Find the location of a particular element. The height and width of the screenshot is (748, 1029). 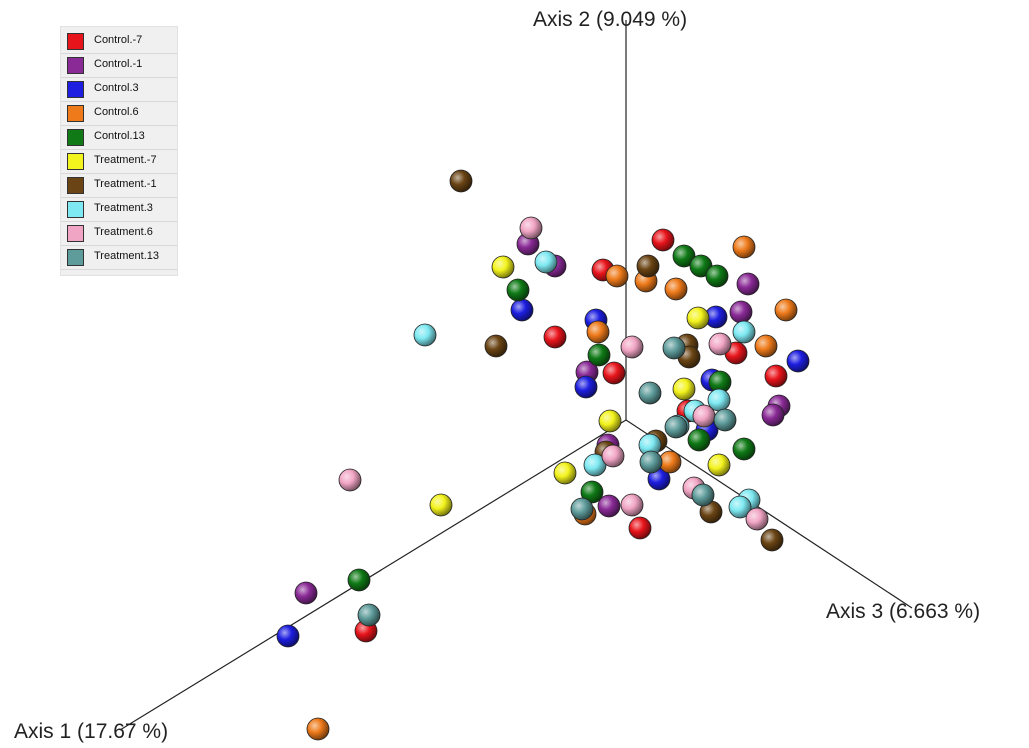

legend-item: Treatment.-1 is located at coordinates (119, 185).